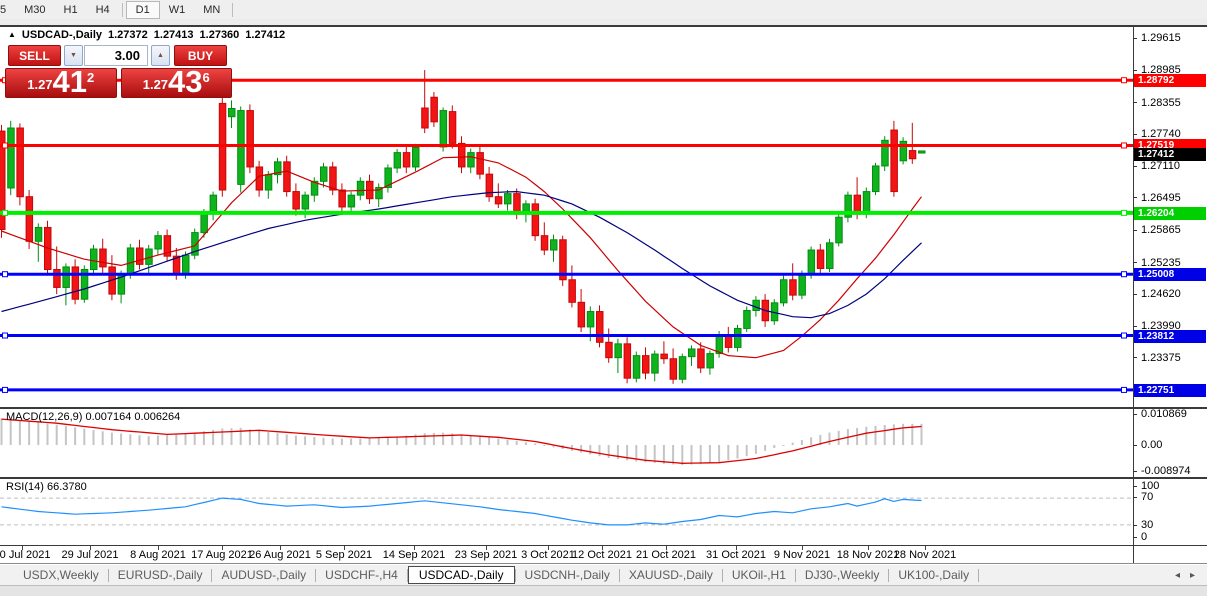 The width and height of the screenshot is (1207, 596). I want to click on chart-tab-ukoil-h1: UKOil-,H1, so click(758, 575).